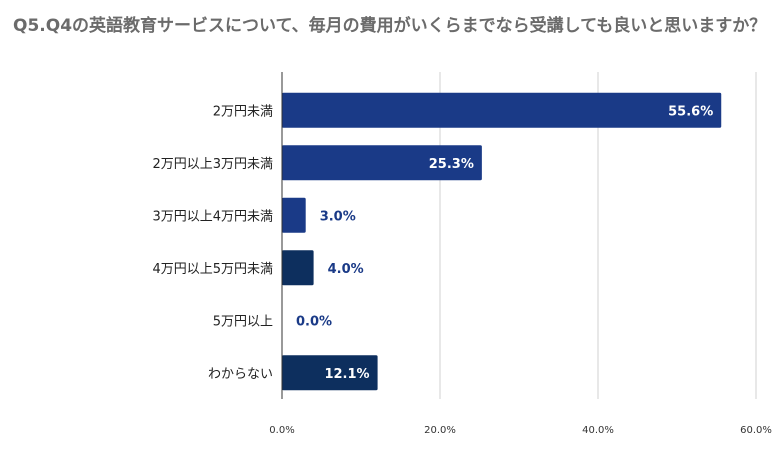  I want to click on category-label: 2万円未満, so click(243, 111).